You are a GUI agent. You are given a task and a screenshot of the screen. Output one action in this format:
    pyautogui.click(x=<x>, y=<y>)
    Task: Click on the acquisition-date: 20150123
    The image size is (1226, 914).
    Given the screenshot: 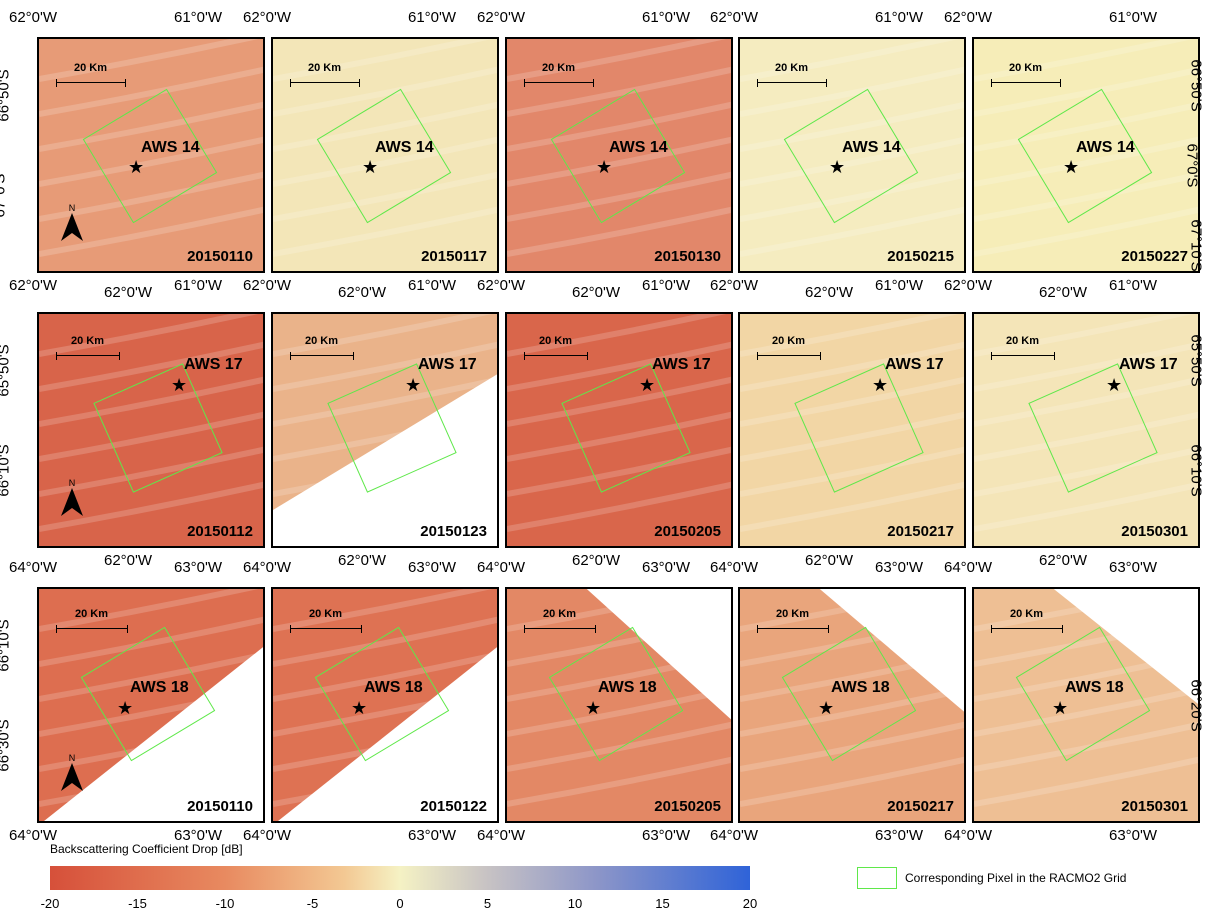 What is the action you would take?
    pyautogui.click(x=453, y=531)
    